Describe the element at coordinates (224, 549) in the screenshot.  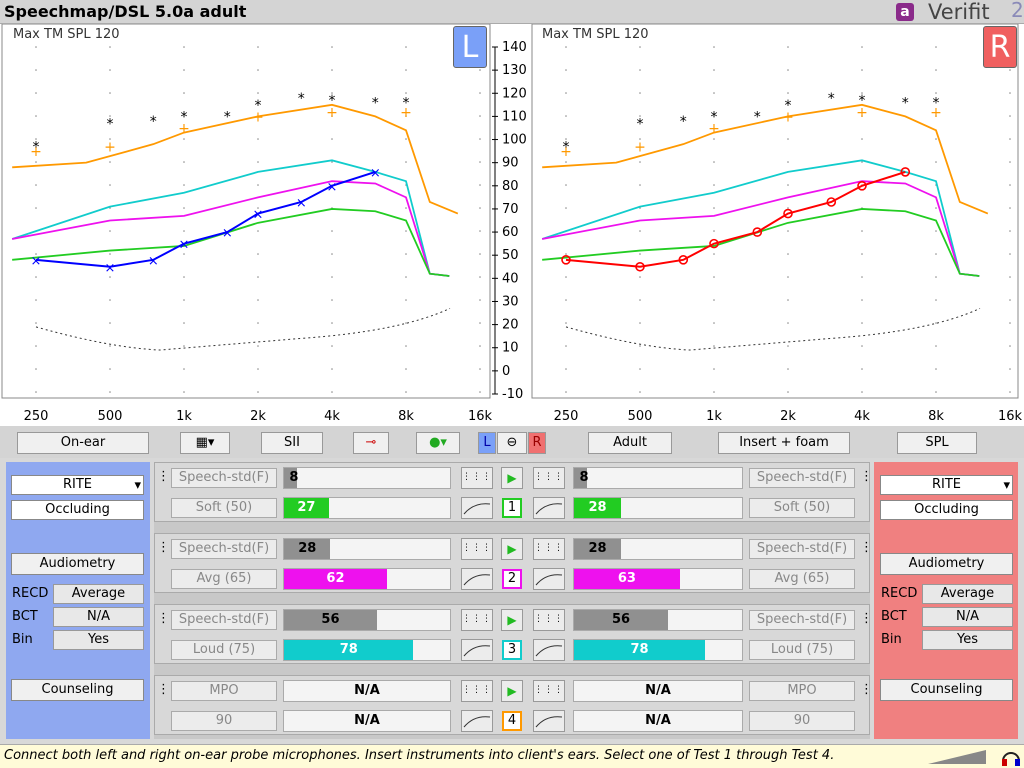
I see `left-stimulus-2: Speech-std(F)` at that location.